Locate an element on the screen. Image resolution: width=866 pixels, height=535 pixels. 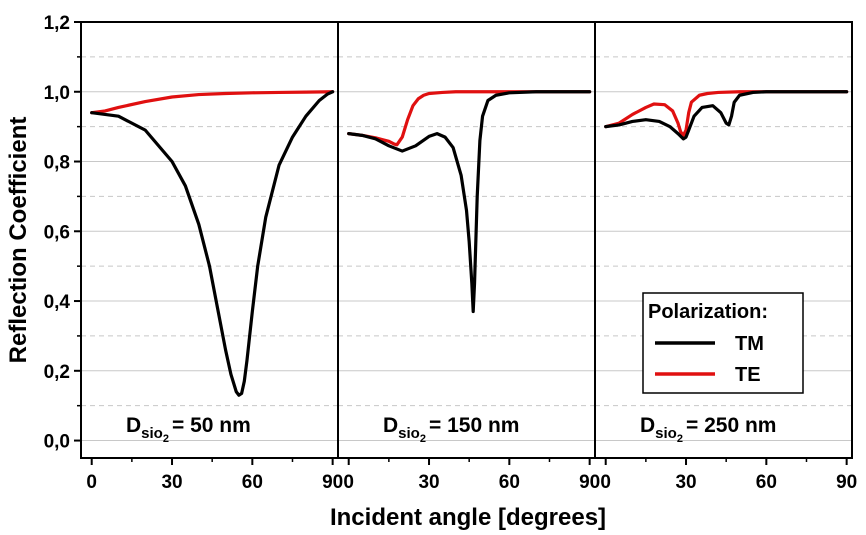
y-axis: 0,0 0,2 0,4 0,6 0,8 1,0 1,2 is located at coordinates (62, 233).